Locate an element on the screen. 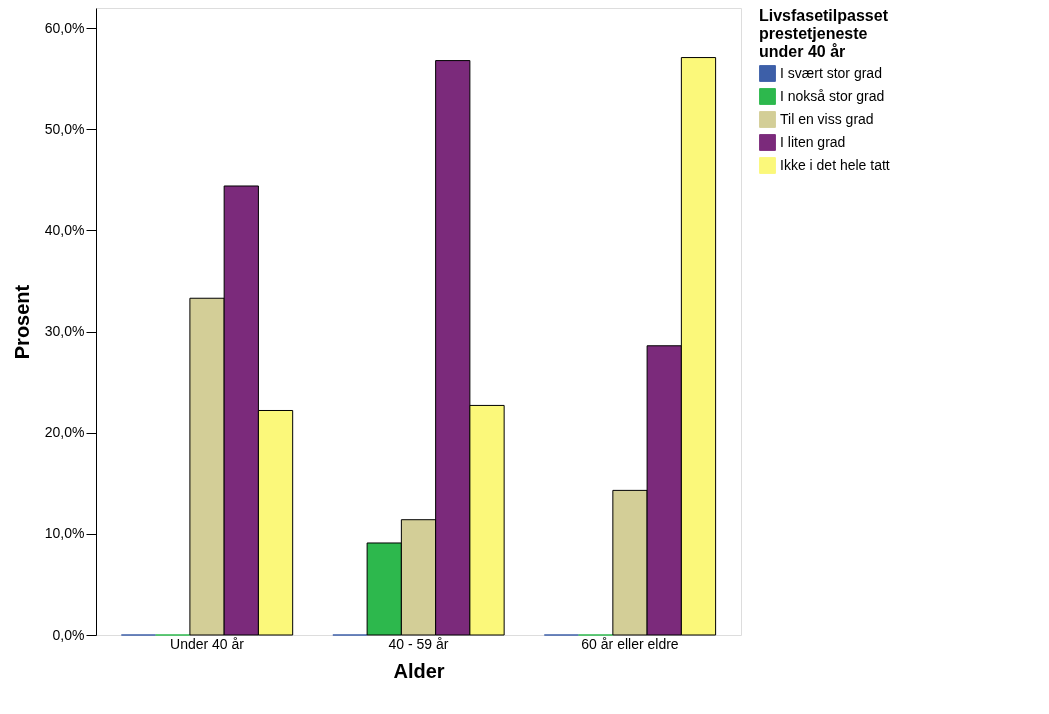 This screenshot has width=1049, height=714. y-tick-label: 50,0% is located at coordinates (64, 128).